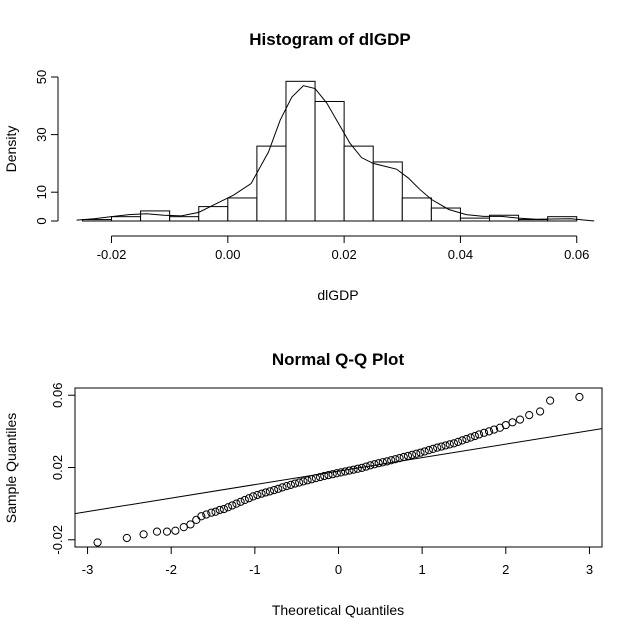 The image size is (640, 640). Describe the element at coordinates (330, 39) in the screenshot. I see `histogram-title: Histogram of dlGDP` at that location.